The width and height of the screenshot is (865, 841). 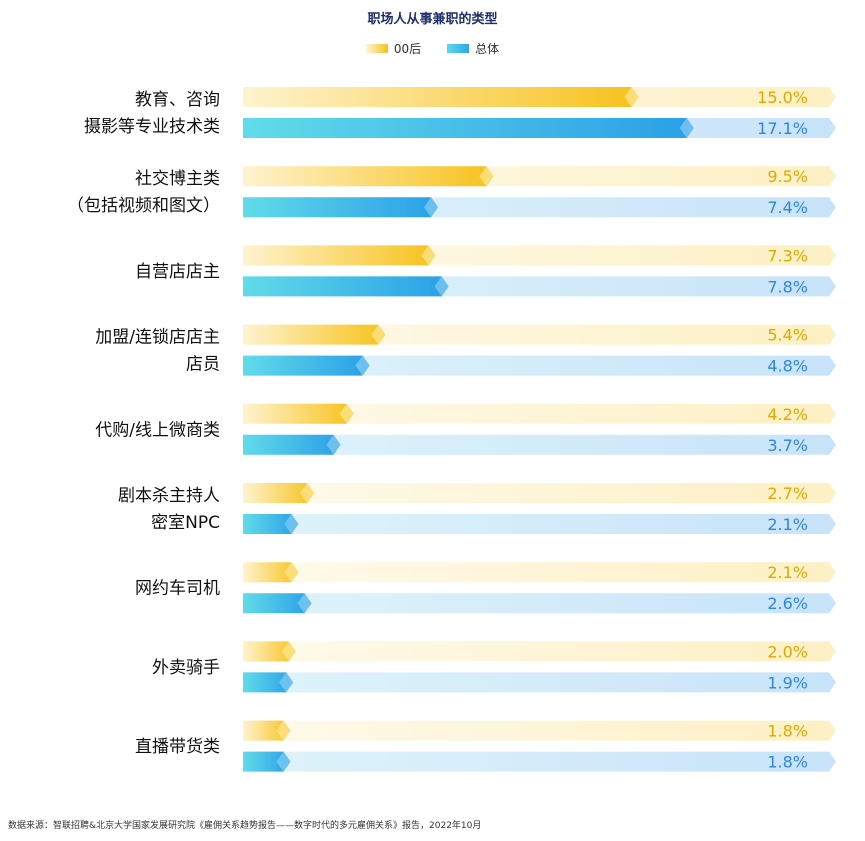 I want to click on data-label: 15.0%, so click(x=782, y=97).